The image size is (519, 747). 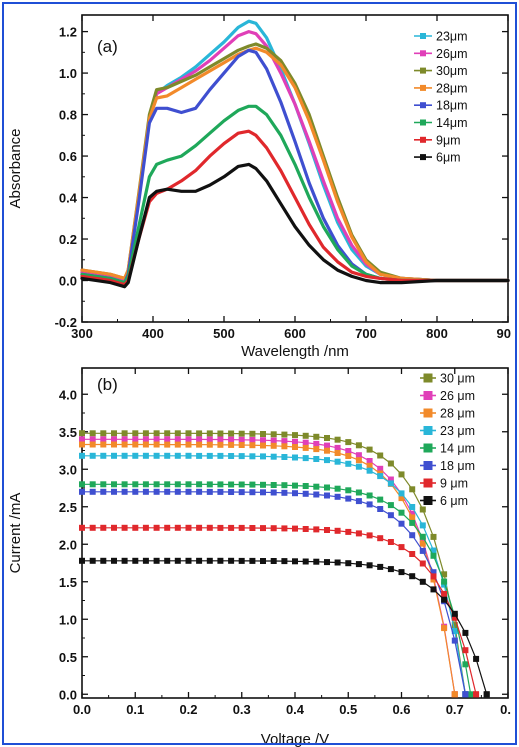 I want to click on y-tick-label: 4.0, so click(x=68, y=394).